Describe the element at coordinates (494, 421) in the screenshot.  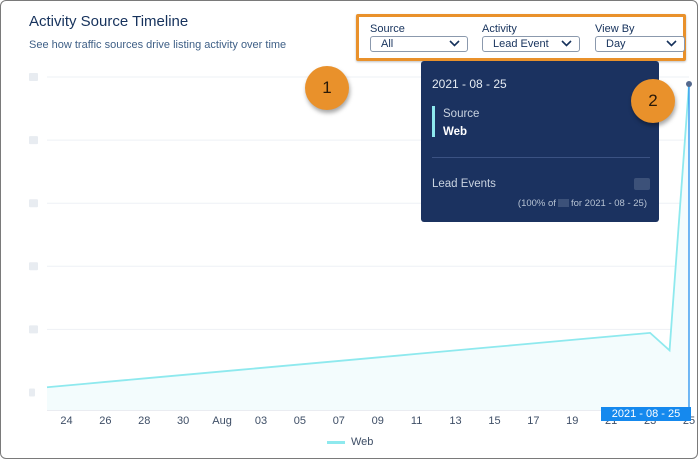
I see `x-tick-label: 15` at that location.